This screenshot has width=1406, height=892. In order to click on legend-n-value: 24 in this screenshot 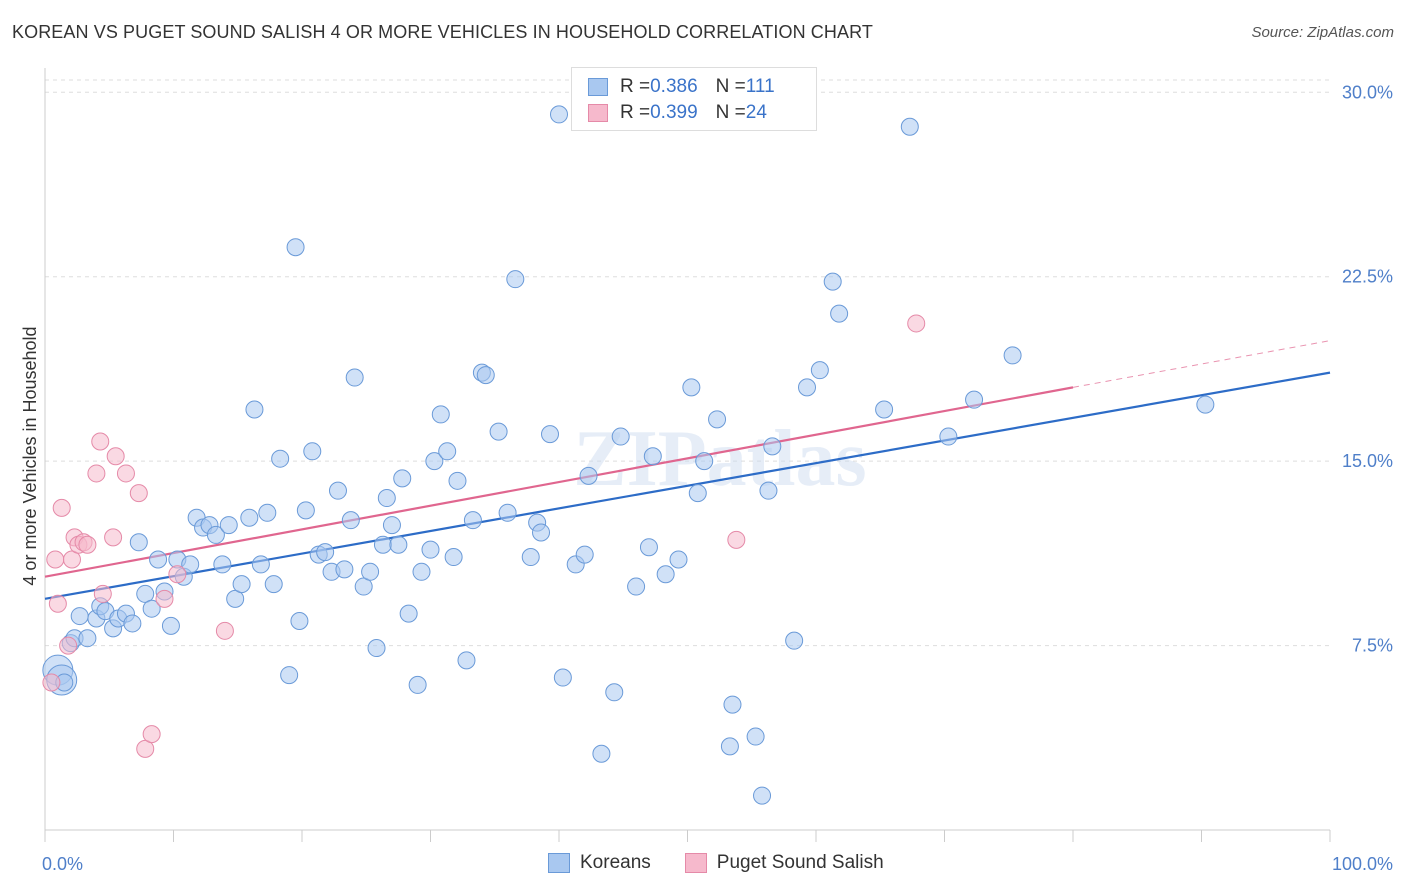, I will do `click(756, 112)`.